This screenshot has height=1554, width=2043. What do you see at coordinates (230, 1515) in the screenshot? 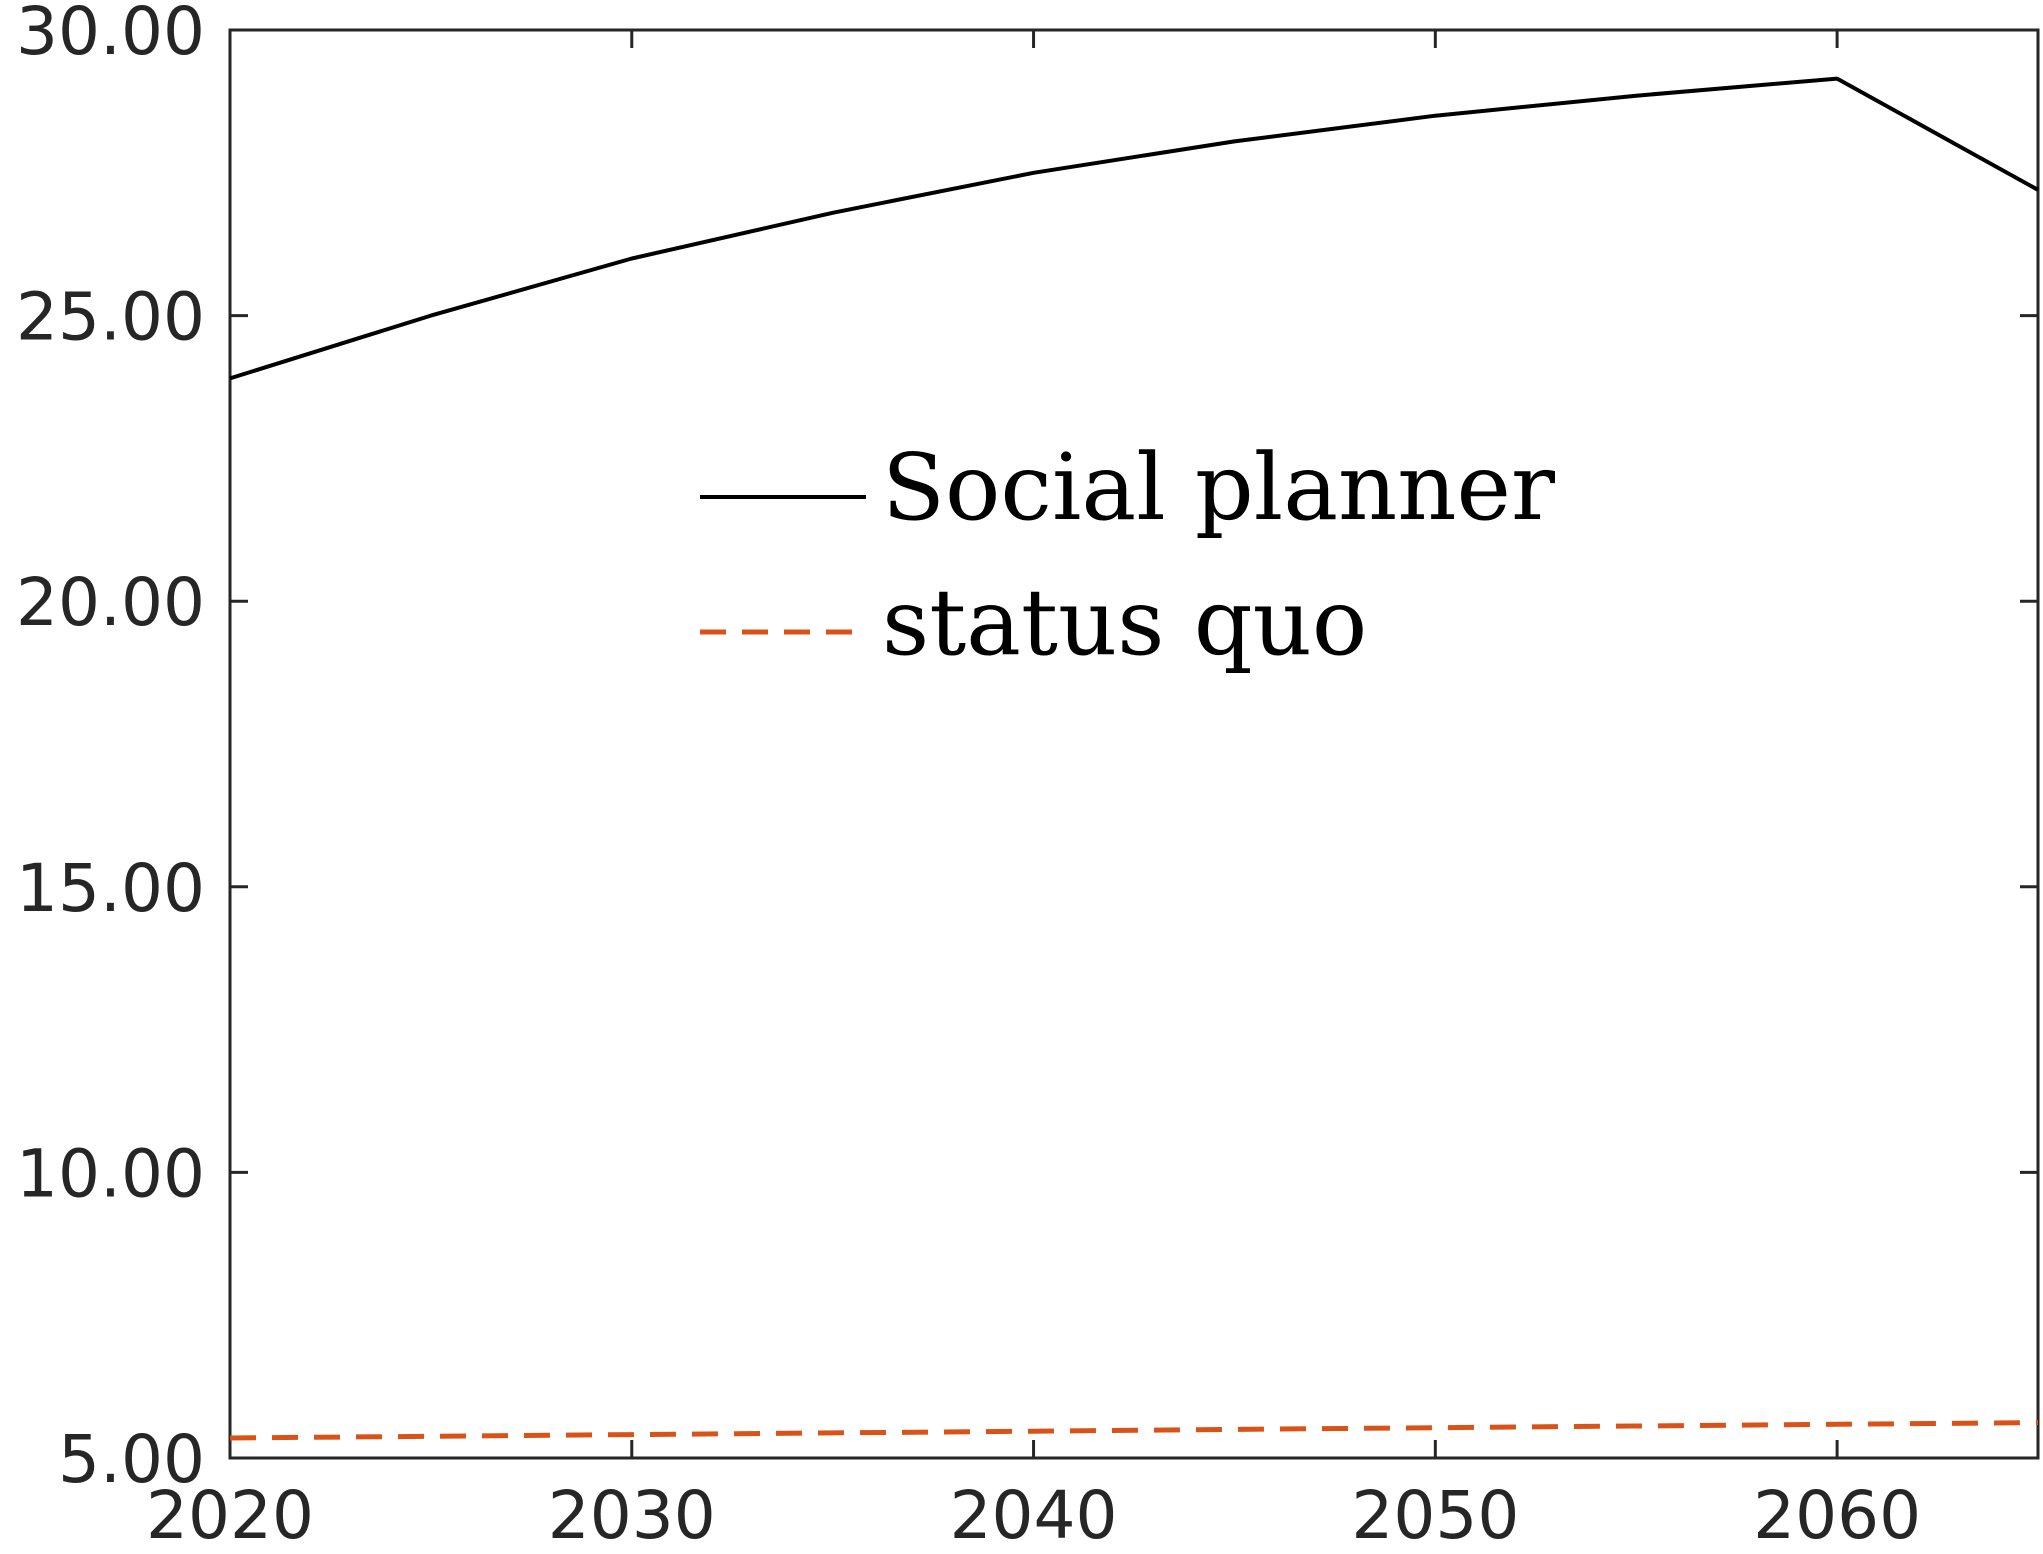
I see `x-tick-label: 2020` at bounding box center [230, 1515].